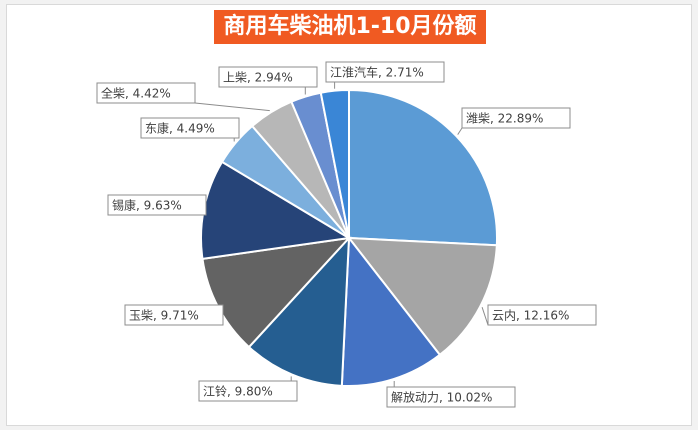 This screenshot has width=698, height=430. I want to click on slice-label: 江淮汽车, 2.71%, so click(385, 72).